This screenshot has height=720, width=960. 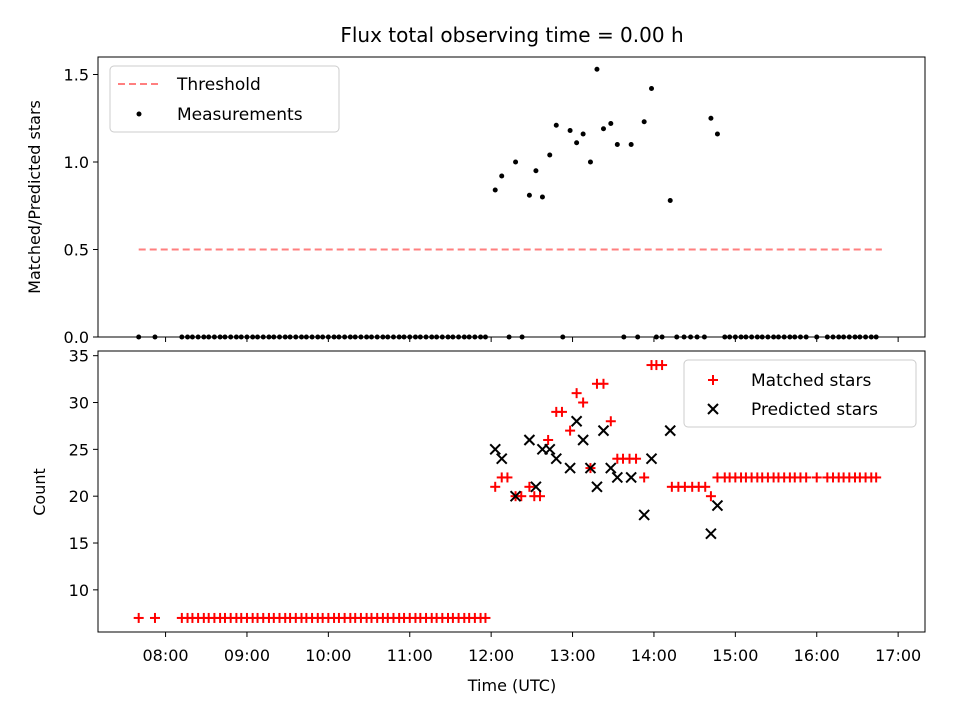 I want to click on x-tick-label: 09:00, so click(x=247, y=655).